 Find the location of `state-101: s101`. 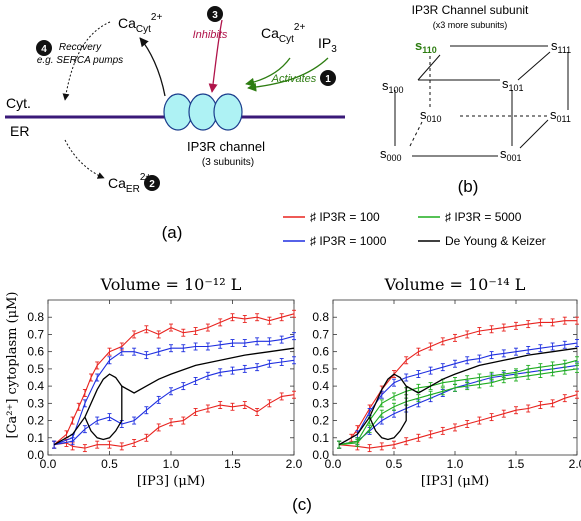

state-101: s101 is located at coordinates (513, 84).